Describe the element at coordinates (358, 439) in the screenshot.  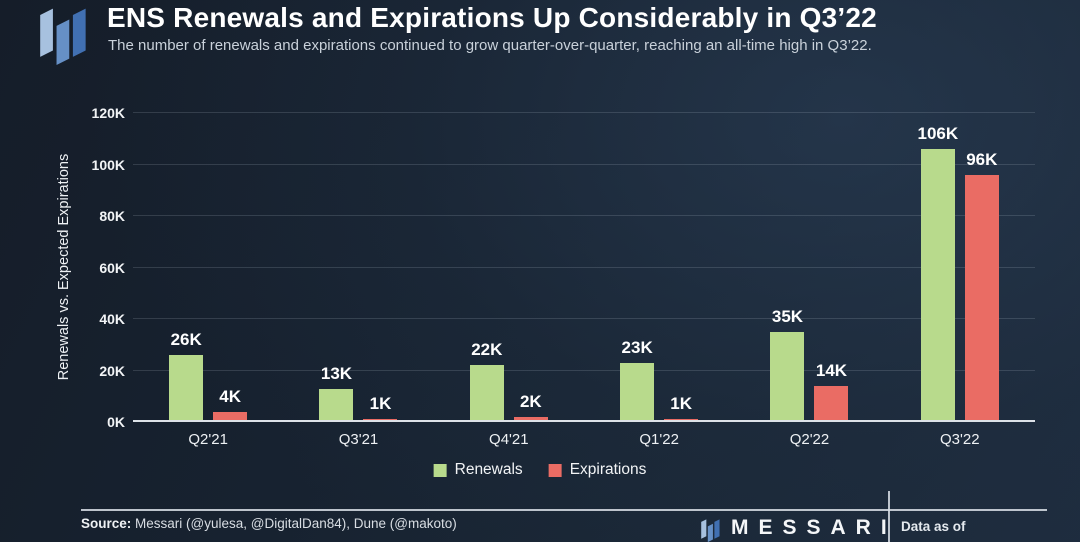
I see `x-category-label: Q3'21` at that location.